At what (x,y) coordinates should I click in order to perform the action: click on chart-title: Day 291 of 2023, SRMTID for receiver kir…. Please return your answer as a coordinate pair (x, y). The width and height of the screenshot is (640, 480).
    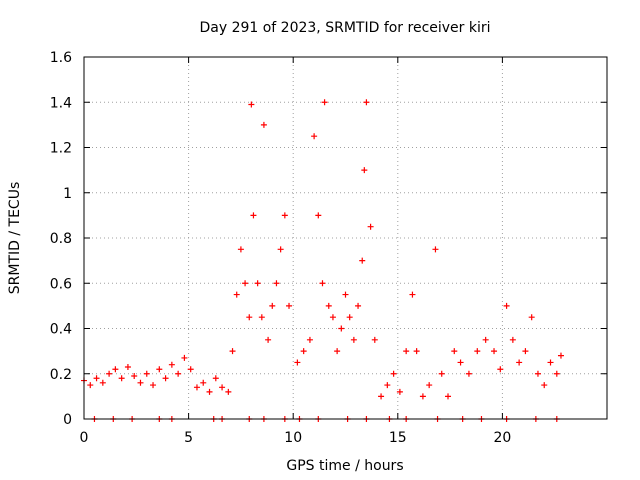
    Looking at the image, I should click on (344, 28).